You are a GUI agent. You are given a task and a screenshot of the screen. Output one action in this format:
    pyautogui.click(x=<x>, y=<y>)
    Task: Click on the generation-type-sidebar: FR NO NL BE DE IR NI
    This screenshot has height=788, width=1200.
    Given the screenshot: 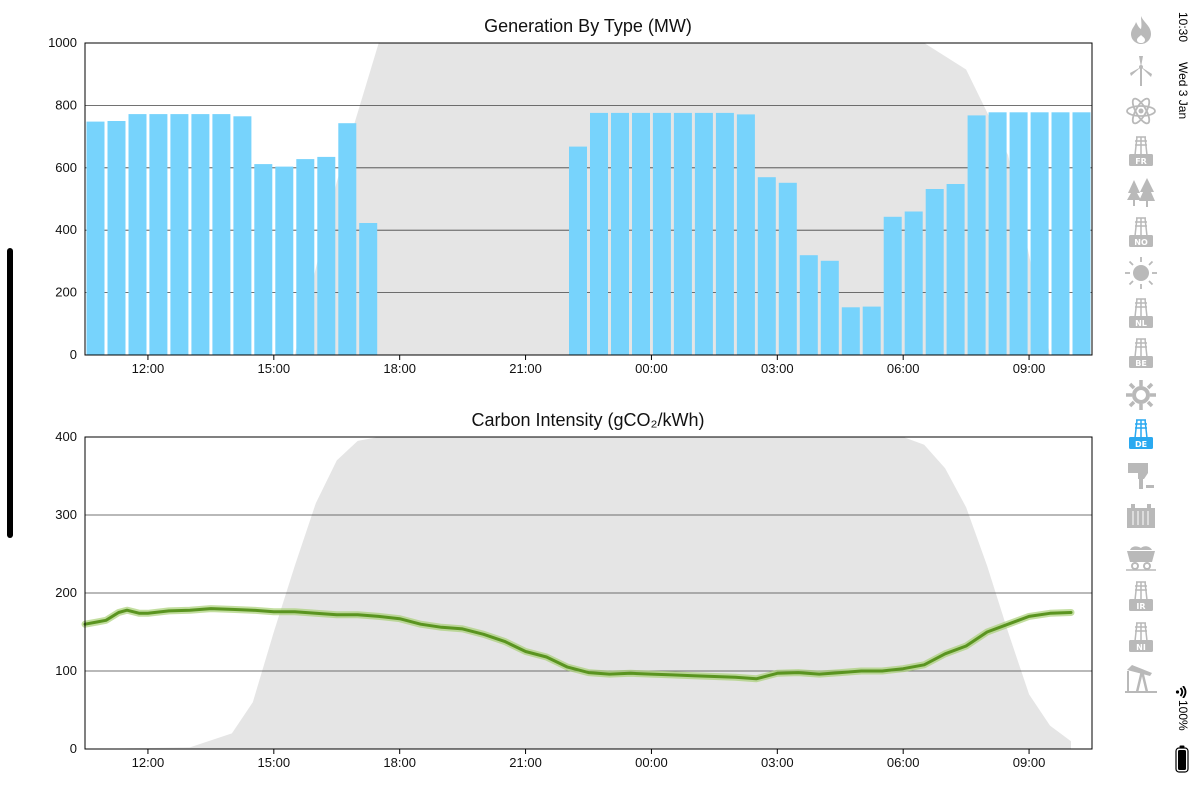 What is the action you would take?
    pyautogui.click(x=1141, y=397)
    